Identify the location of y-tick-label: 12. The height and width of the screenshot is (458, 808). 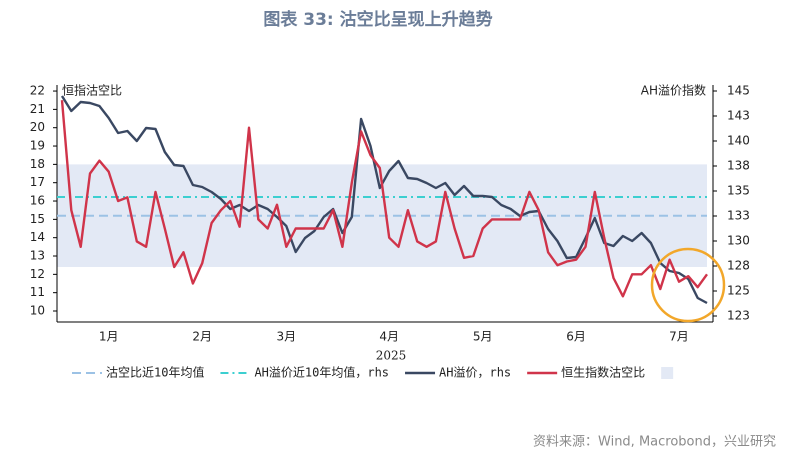
(37, 274).